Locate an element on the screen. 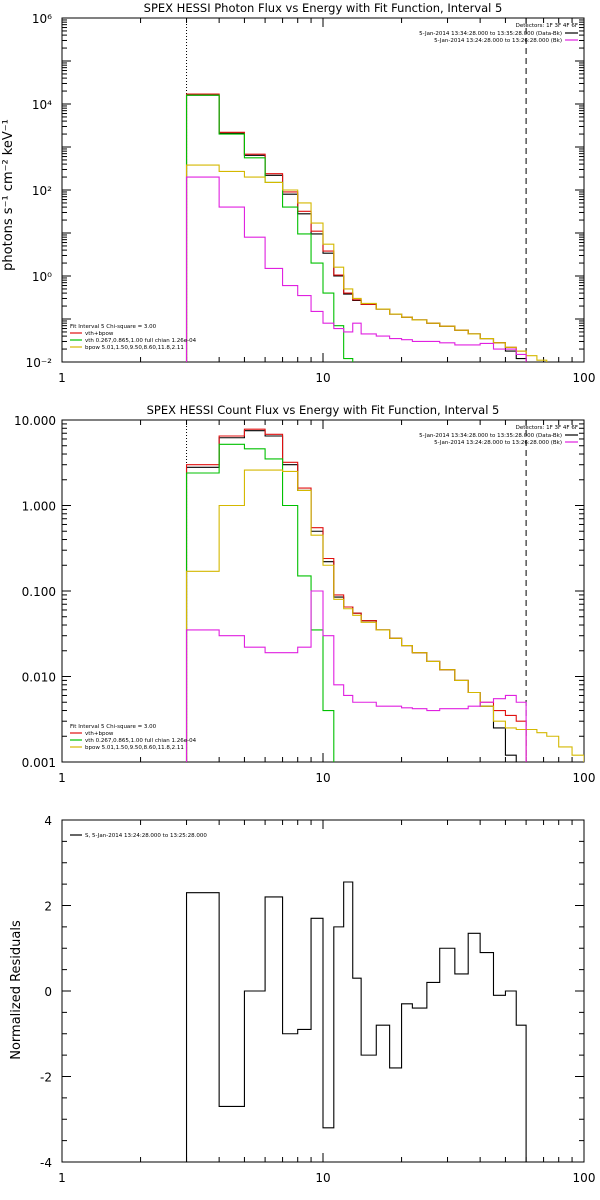  y-tick-label: 10⁰ is located at coordinates (42, 277).